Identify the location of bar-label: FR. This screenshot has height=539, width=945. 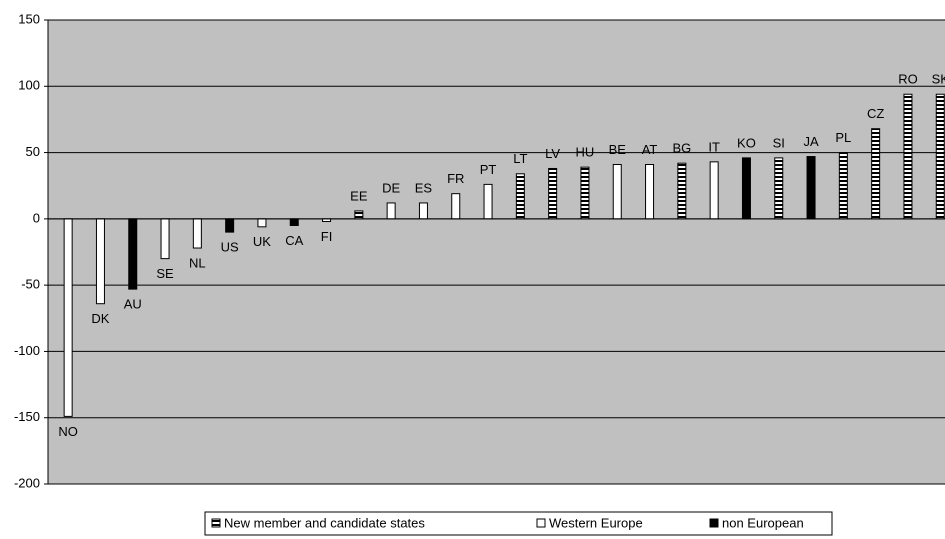
(455, 178).